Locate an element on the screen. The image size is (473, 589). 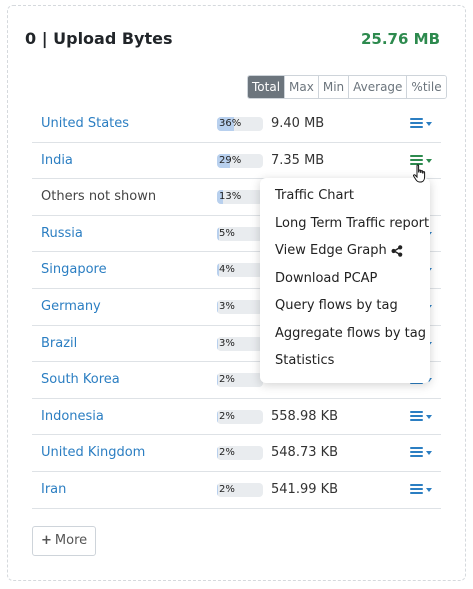
country-link: India is located at coordinates (57, 160).